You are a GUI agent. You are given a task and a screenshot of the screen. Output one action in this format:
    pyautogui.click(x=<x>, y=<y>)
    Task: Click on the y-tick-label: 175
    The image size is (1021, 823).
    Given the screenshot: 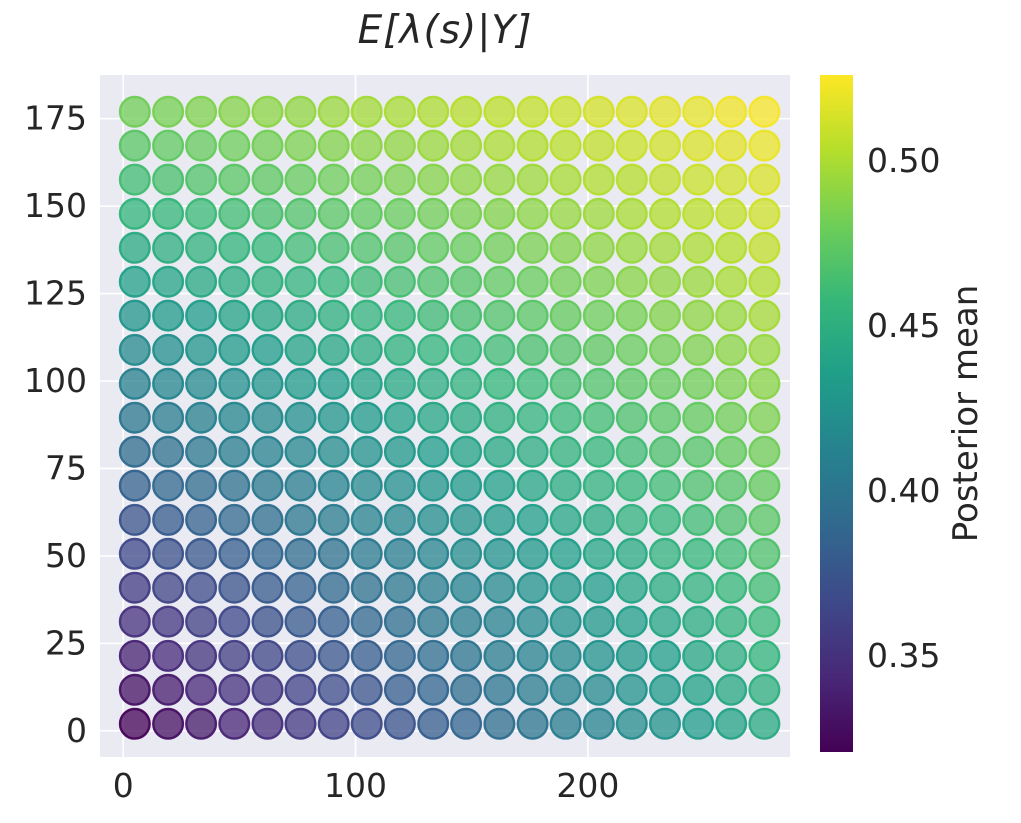 What is the action you would take?
    pyautogui.click(x=55, y=118)
    